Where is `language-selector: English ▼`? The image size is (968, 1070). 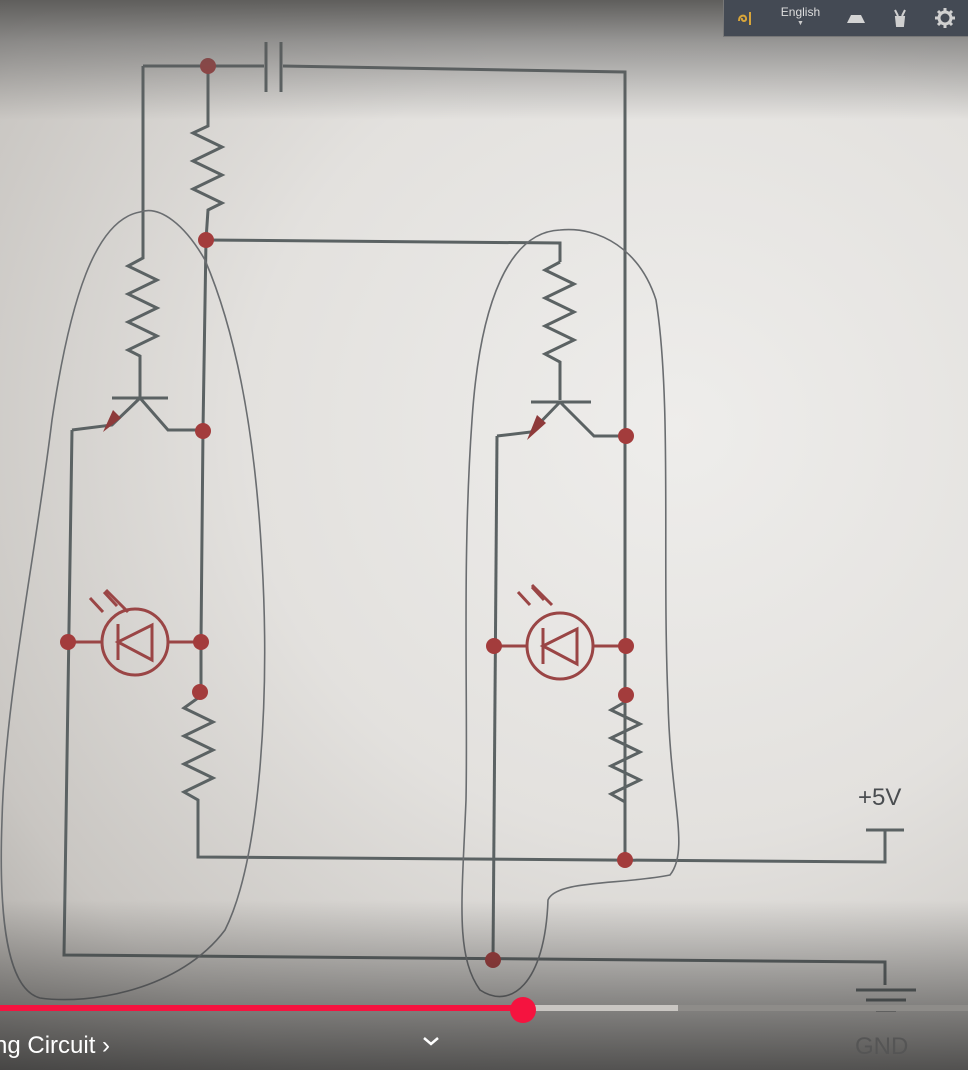
language-selector: English ▼ is located at coordinates (800, 18).